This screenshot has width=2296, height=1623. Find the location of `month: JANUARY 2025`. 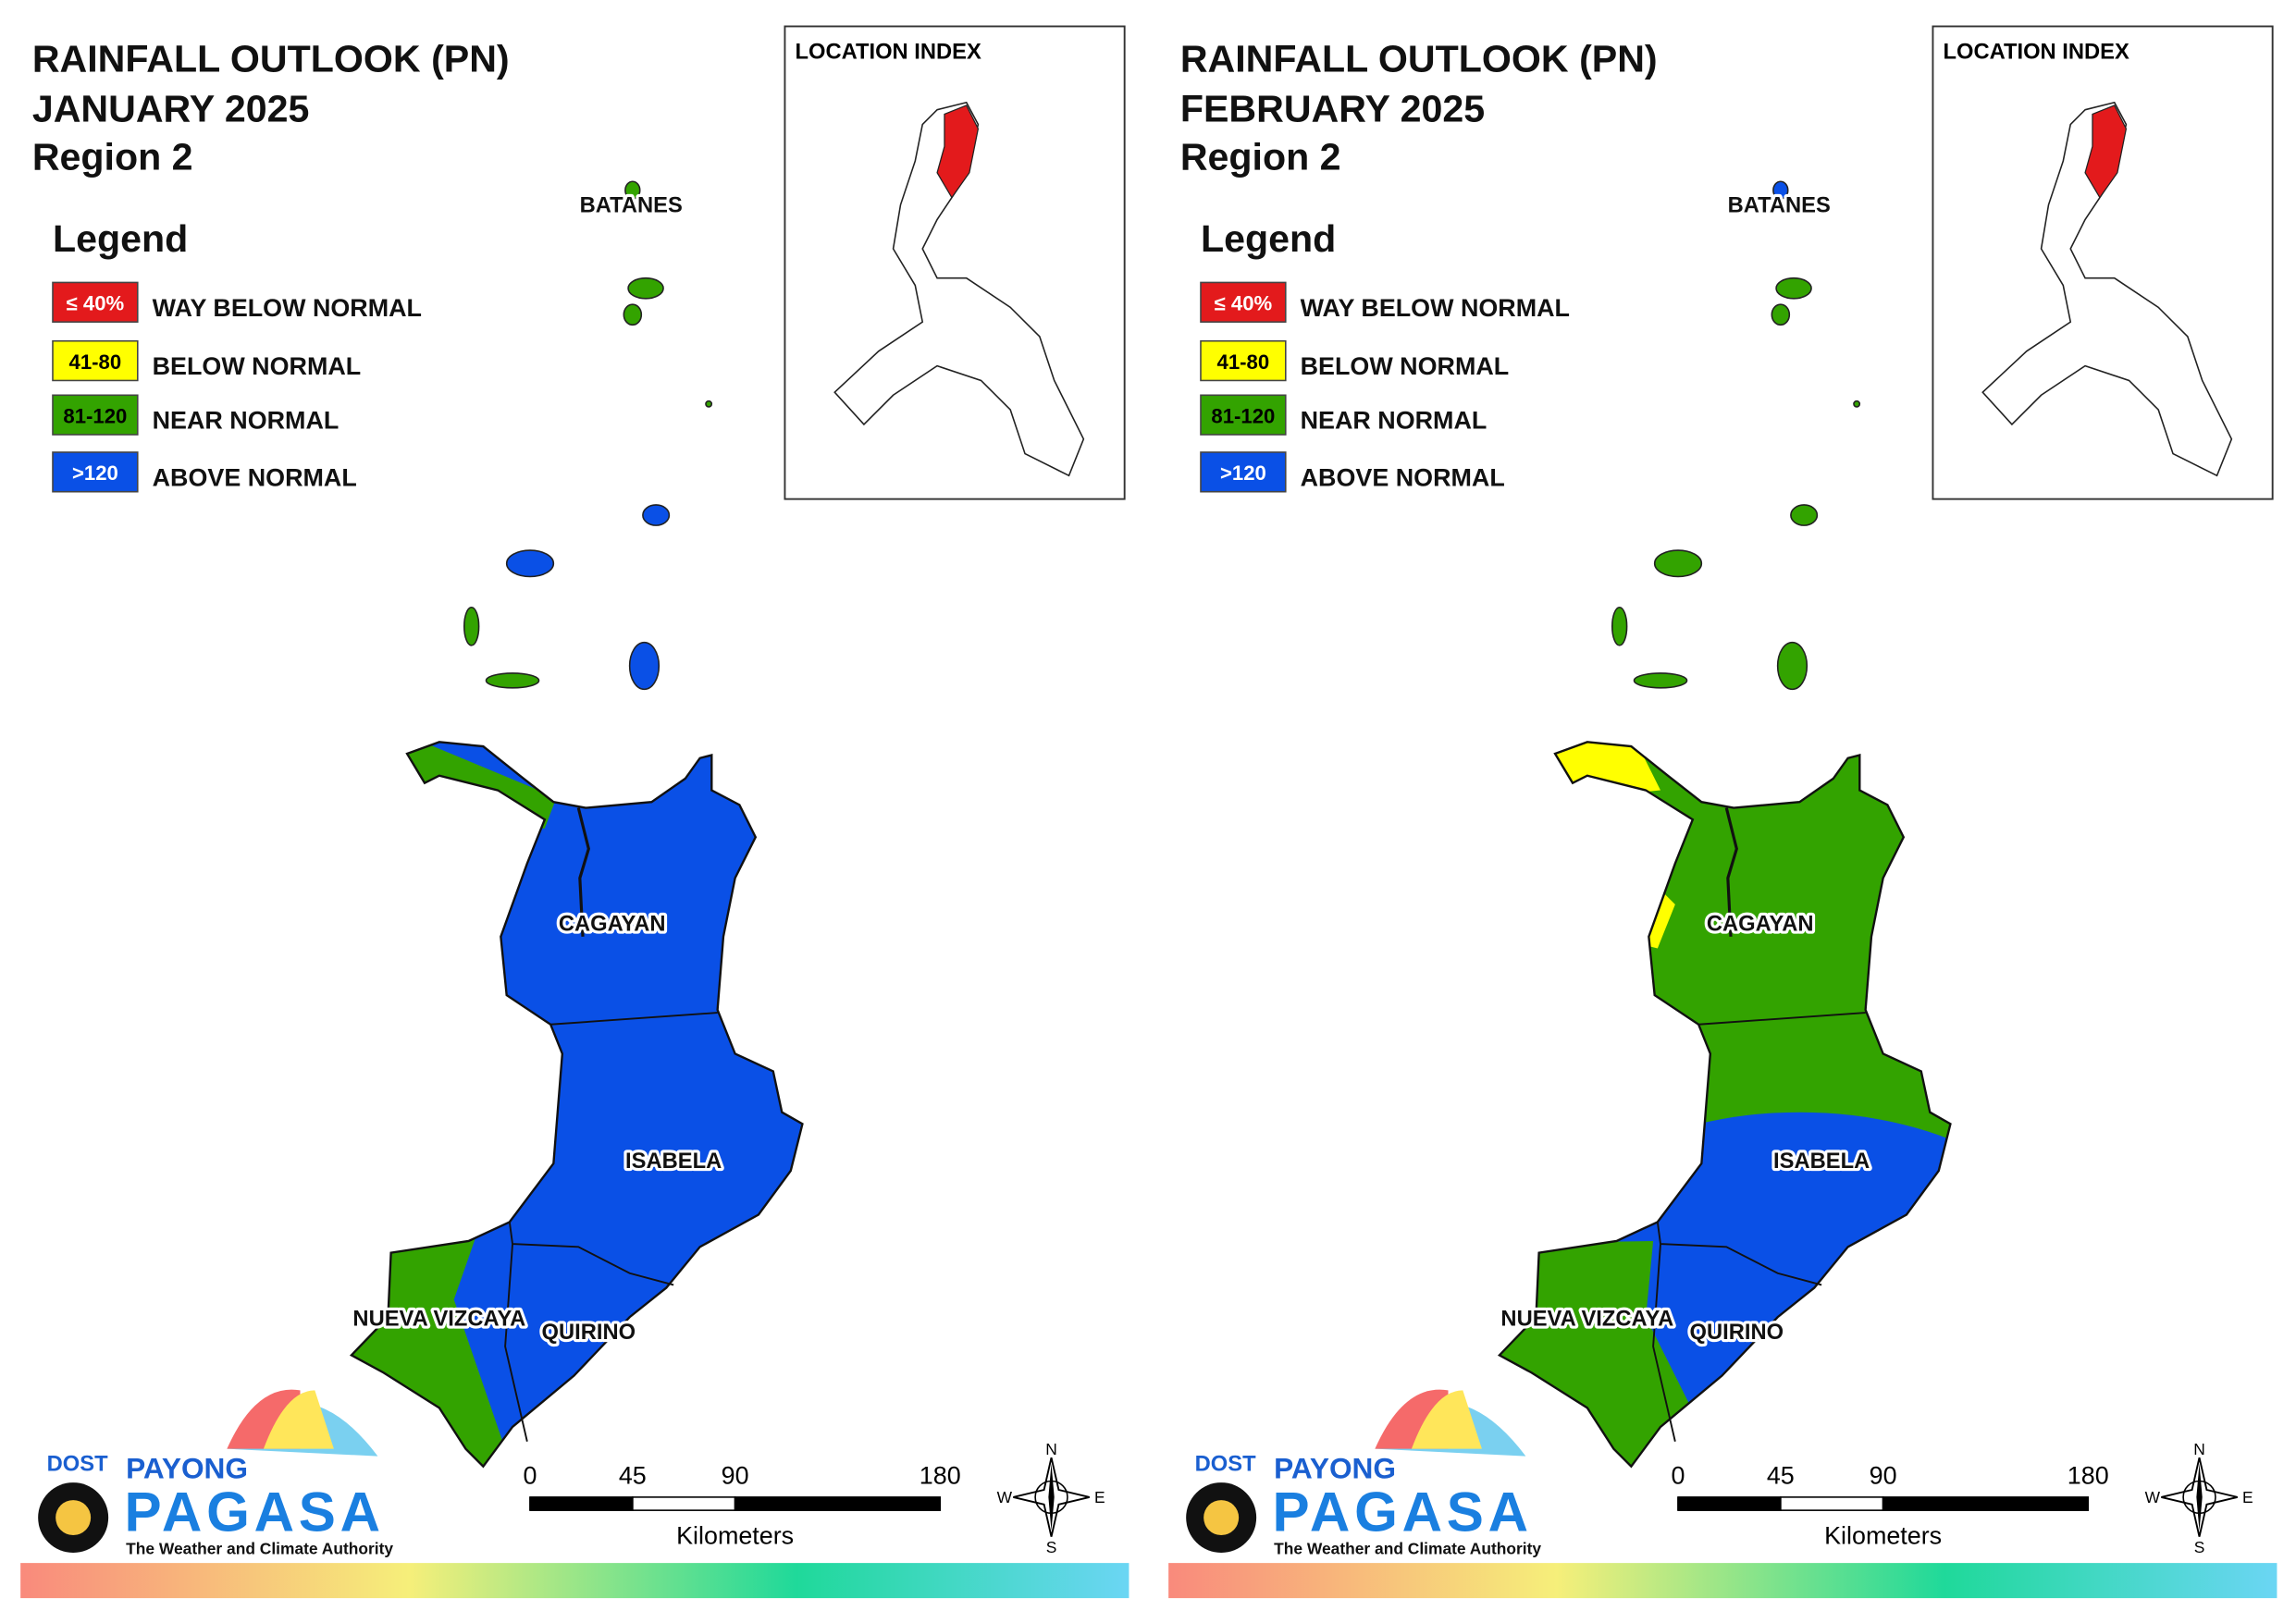

month: JANUARY 2025 is located at coordinates (171, 108).